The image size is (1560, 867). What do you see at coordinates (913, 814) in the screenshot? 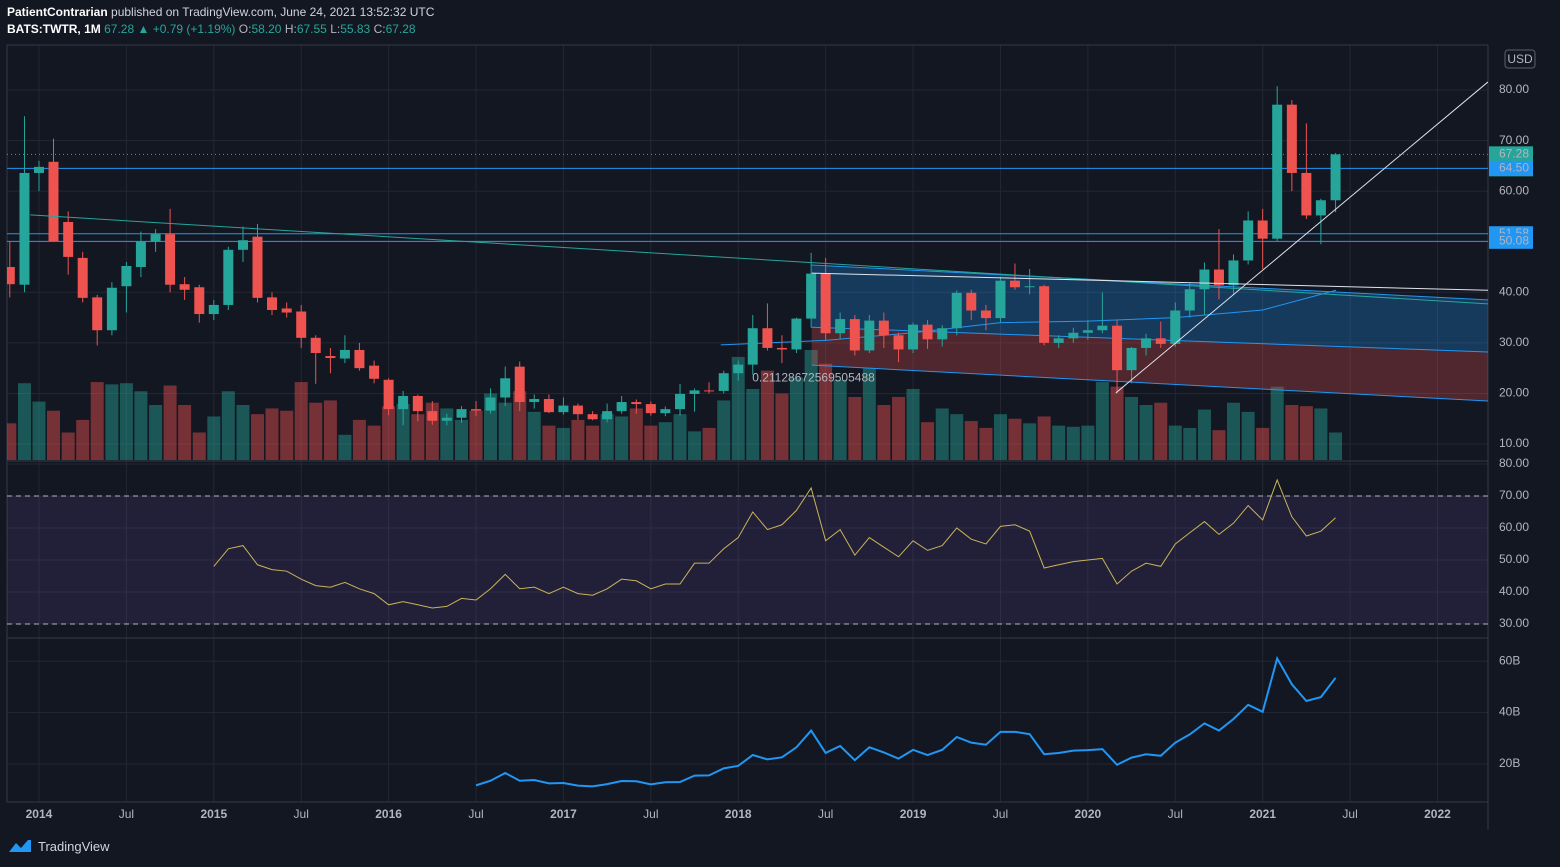
I see `x-tick-label: 2019` at bounding box center [913, 814].